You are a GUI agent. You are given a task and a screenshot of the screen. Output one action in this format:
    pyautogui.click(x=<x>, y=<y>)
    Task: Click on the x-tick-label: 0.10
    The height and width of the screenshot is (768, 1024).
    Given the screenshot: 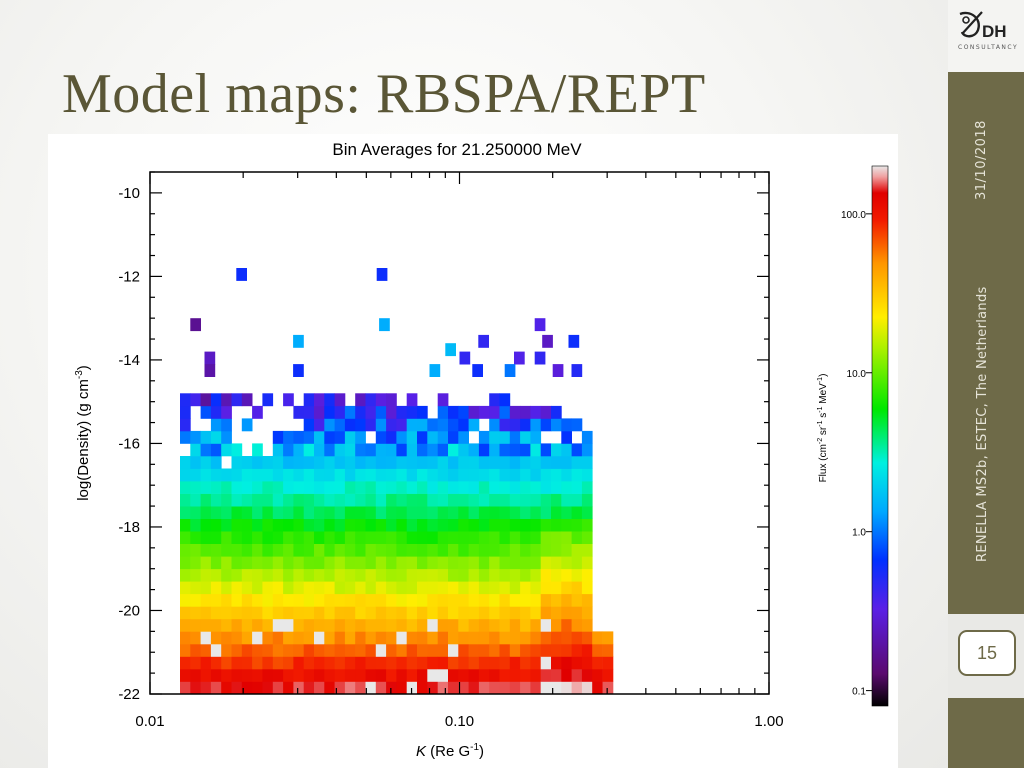 What is the action you would take?
    pyautogui.click(x=459, y=721)
    